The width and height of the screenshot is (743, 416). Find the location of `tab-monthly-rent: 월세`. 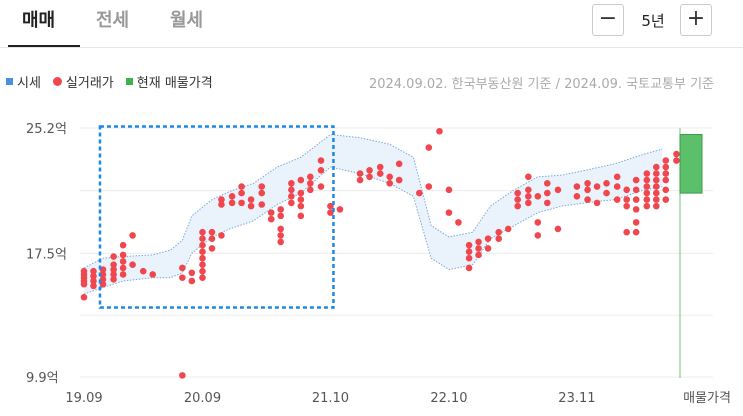

tab-monthly-rent: 월세 is located at coordinates (187, 20).